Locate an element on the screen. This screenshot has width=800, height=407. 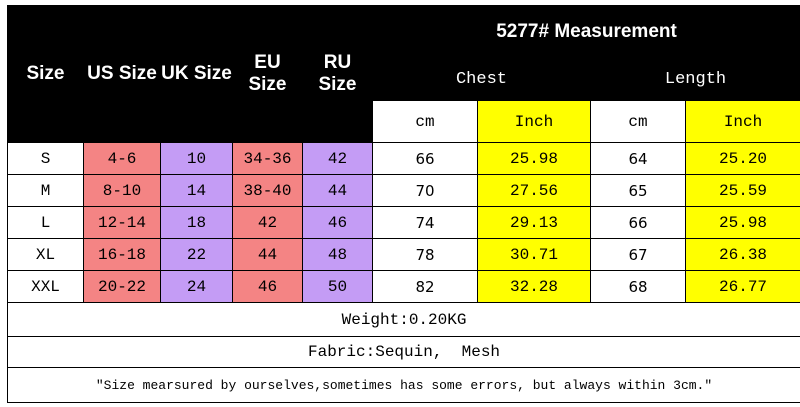
cell: 26.77 is located at coordinates (742, 286).